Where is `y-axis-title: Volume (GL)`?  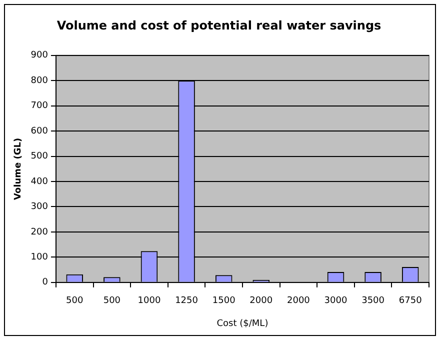
y-axis-title: Volume (GL) is located at coordinates (19, 169).